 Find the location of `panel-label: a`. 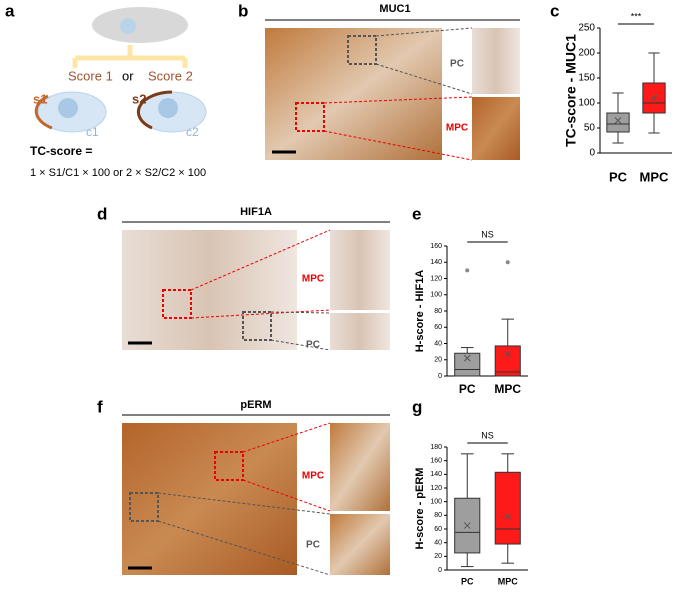

panel-label: a is located at coordinates (10, 10).